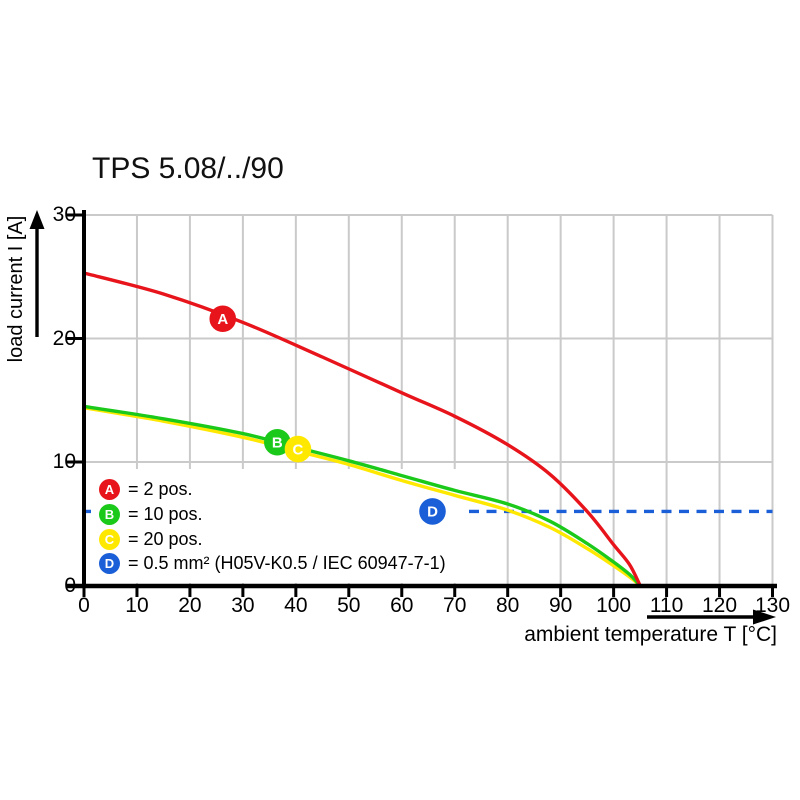 The height and width of the screenshot is (800, 800). I want to click on series-a-badge: A, so click(109, 489).